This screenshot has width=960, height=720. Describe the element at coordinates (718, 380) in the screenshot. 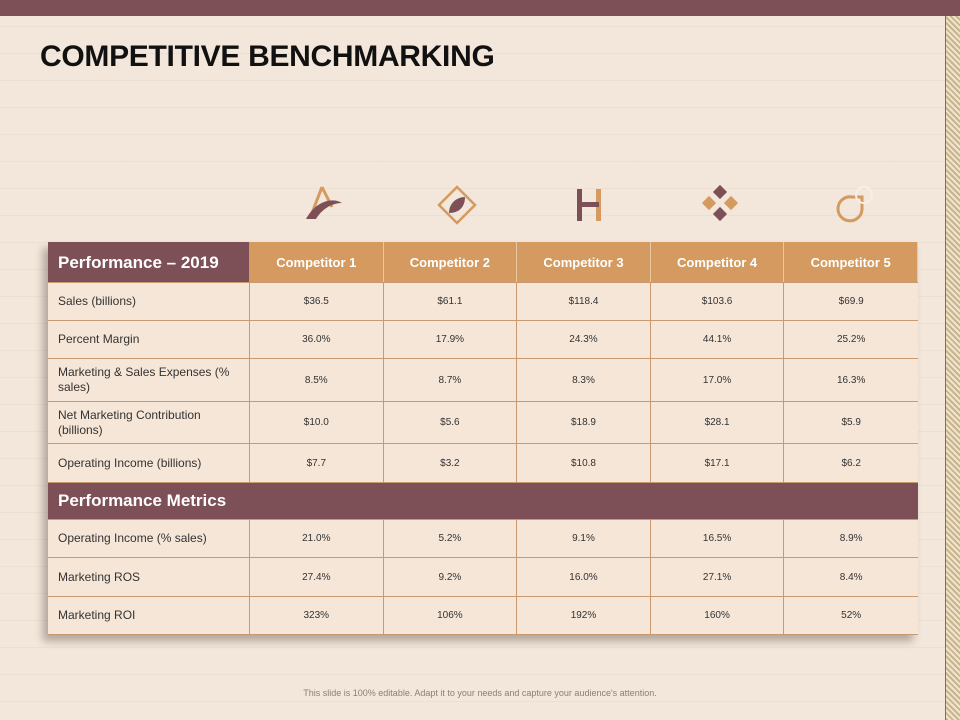

I see `table-cell: 17.0%` at that location.